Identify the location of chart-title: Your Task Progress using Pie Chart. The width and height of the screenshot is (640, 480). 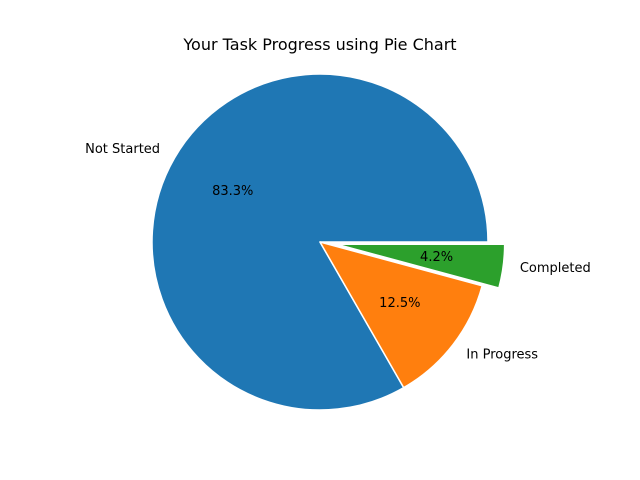
(319, 44).